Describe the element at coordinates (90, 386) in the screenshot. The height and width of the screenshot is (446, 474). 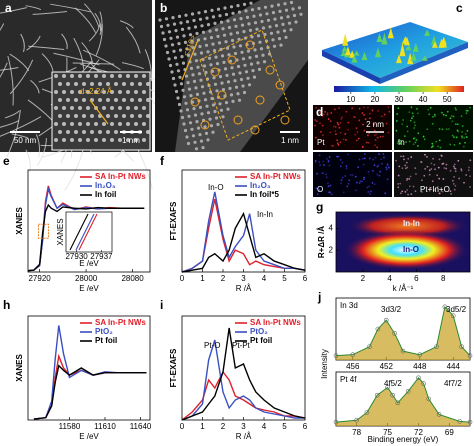
I see `series-line` at that location.